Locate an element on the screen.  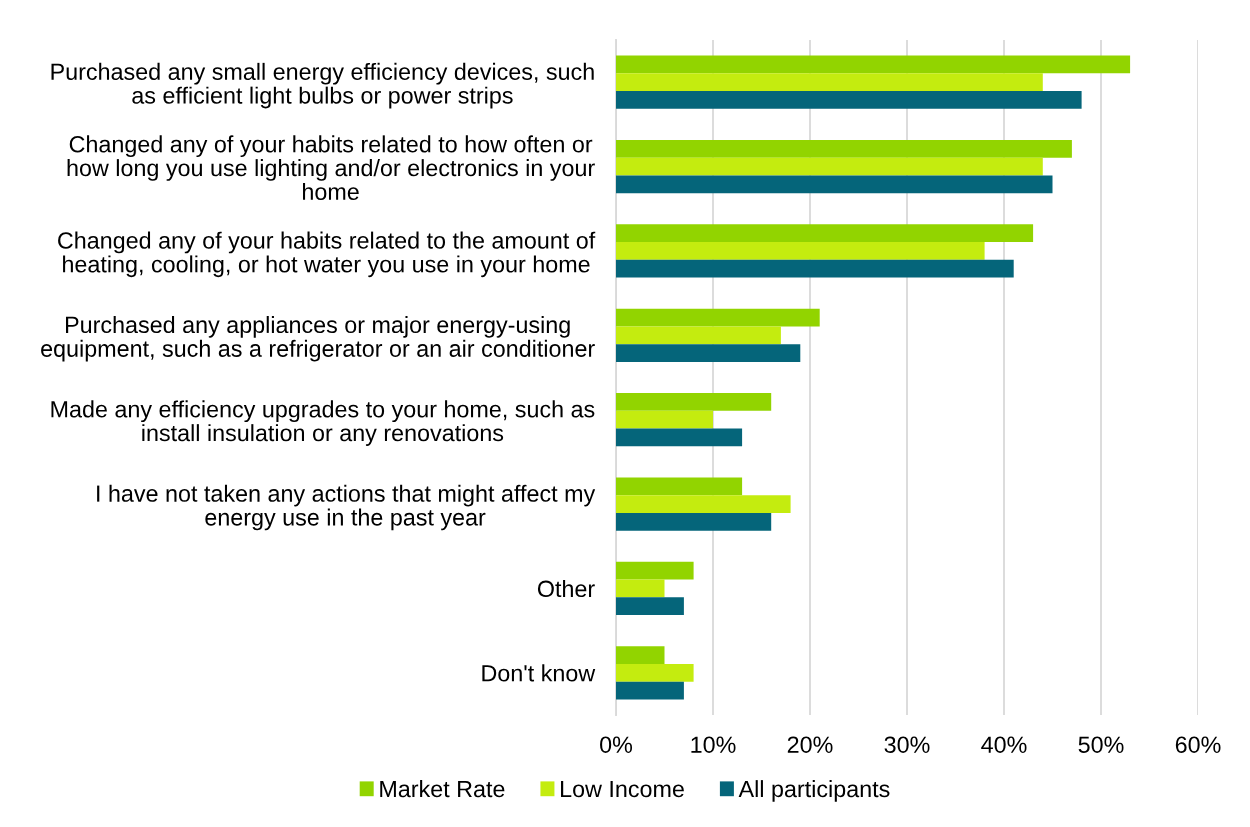
legend-label: All participants is located at coordinates (814, 791).